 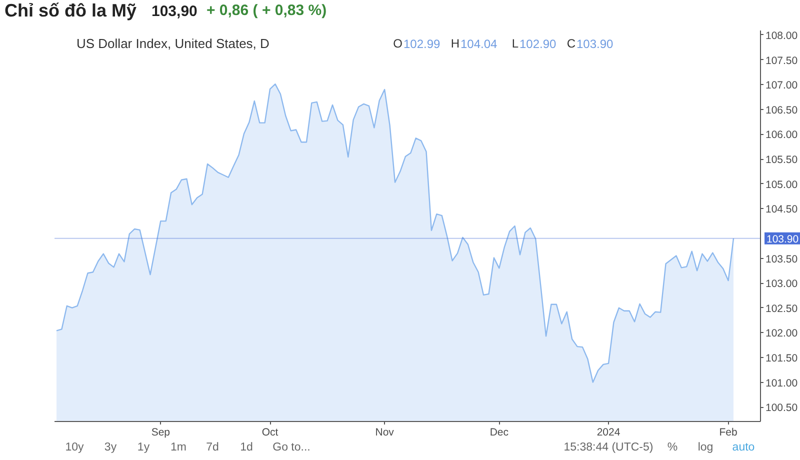 I want to click on annotation: O102.99, so click(x=417, y=43).